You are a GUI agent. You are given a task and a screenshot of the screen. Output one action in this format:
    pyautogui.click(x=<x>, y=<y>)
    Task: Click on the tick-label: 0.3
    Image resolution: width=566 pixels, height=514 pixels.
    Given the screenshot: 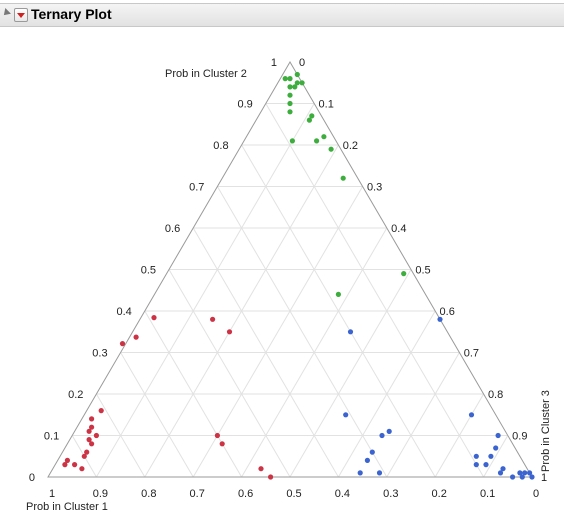 What is the action you would take?
    pyautogui.click(x=374, y=188)
    